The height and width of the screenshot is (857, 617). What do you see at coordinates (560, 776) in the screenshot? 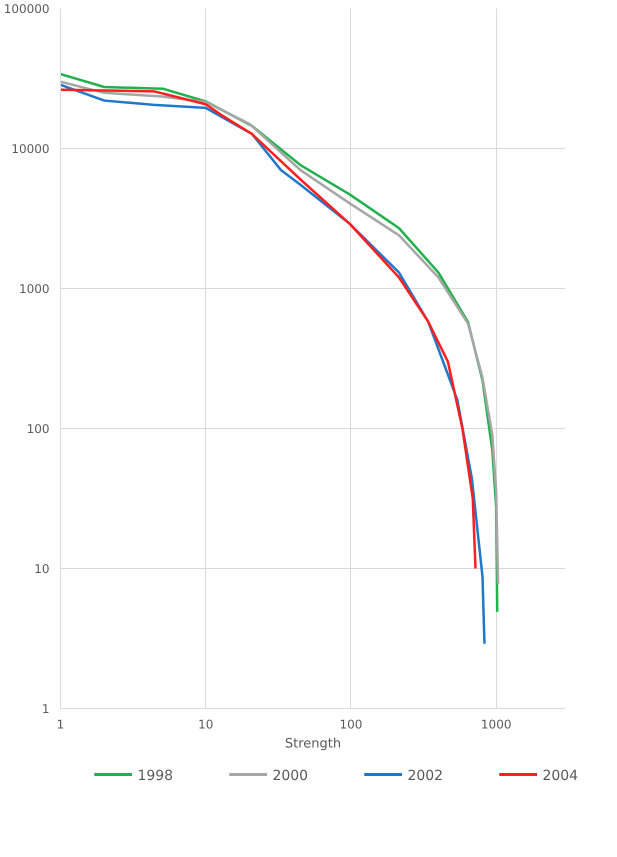
I see `legend-label: 2004` at bounding box center [560, 776].